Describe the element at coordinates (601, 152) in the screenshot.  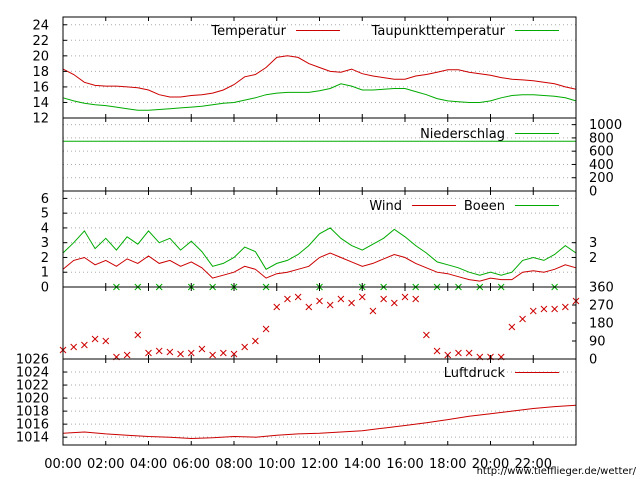
I see `y-tick-label: 600` at that location.